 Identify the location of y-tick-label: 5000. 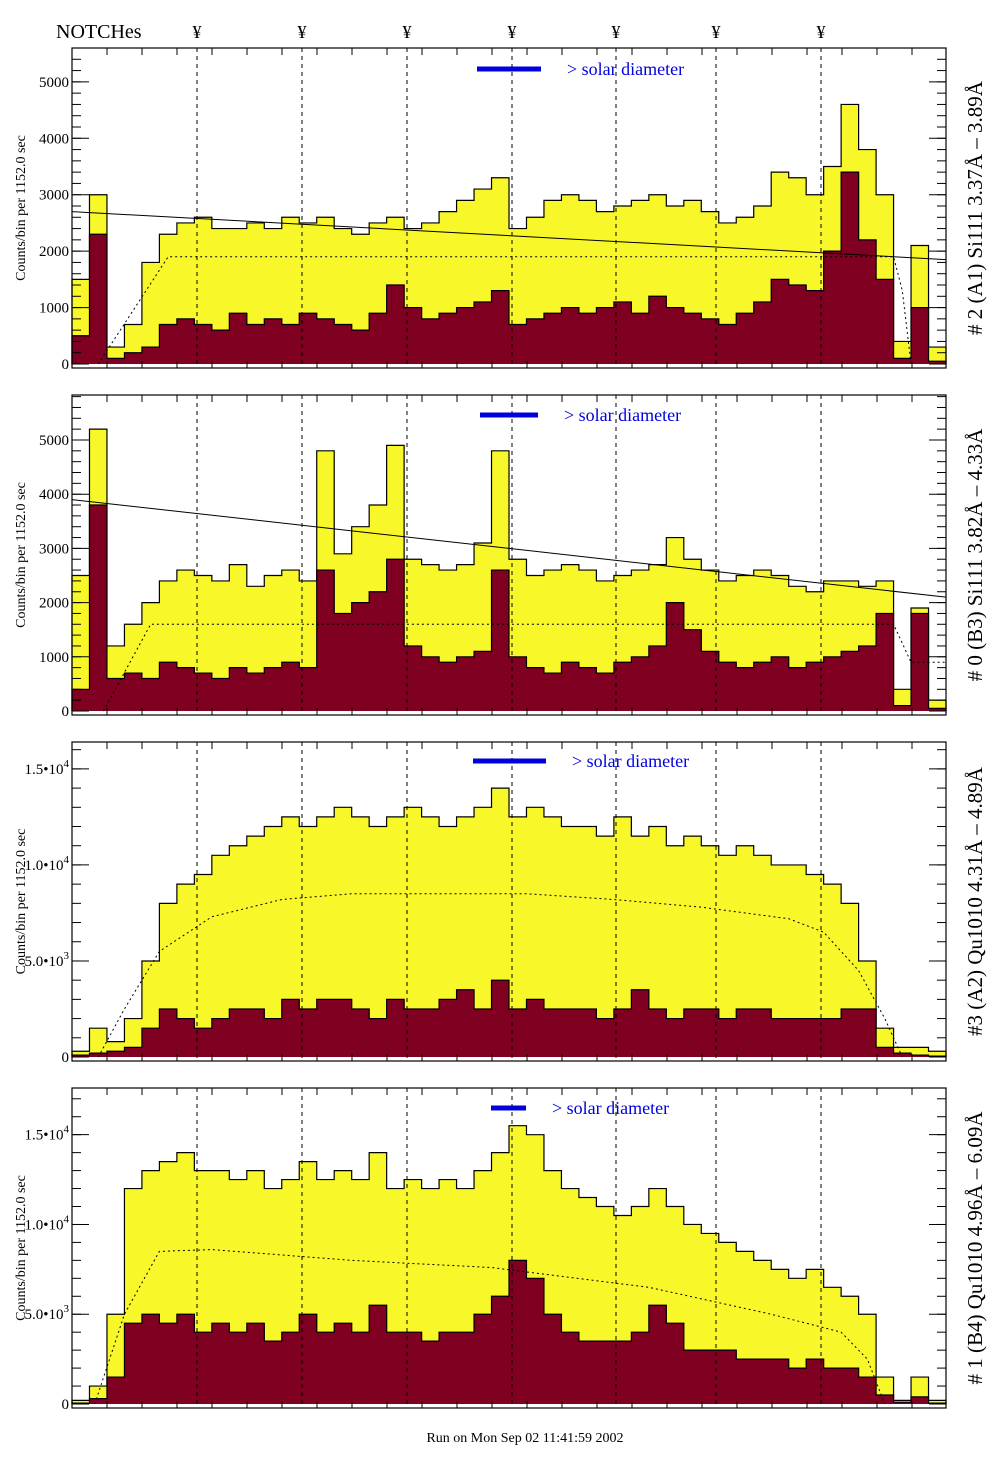
(54, 83).